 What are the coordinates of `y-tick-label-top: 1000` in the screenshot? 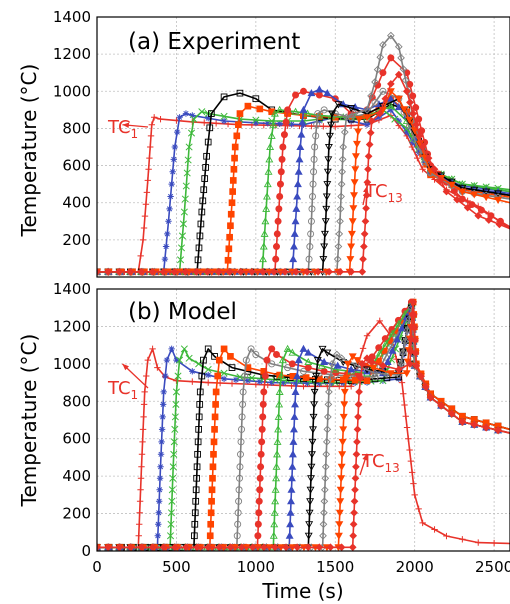 It's located at (72, 91).